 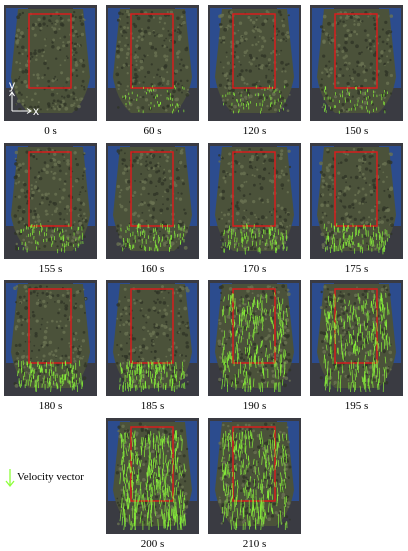 What do you see at coordinates (254, 406) in the screenshot?
I see `time-caption: 190 s` at bounding box center [254, 406].